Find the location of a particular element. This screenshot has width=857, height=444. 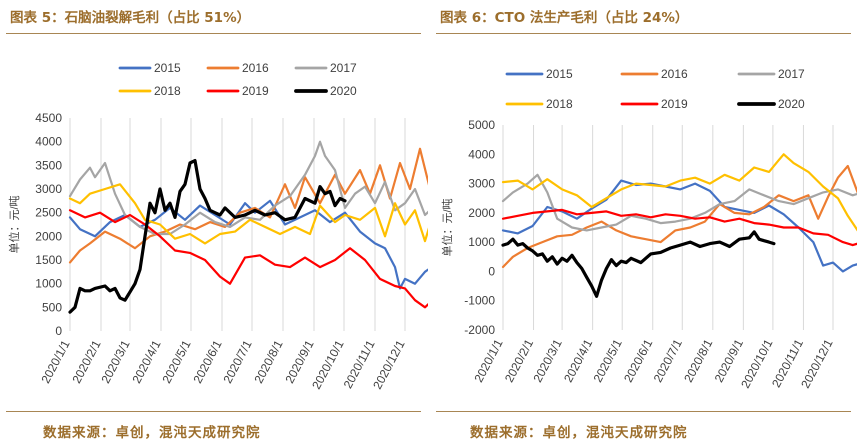

y-tick-label: -2000 is located at coordinates (479, 330).